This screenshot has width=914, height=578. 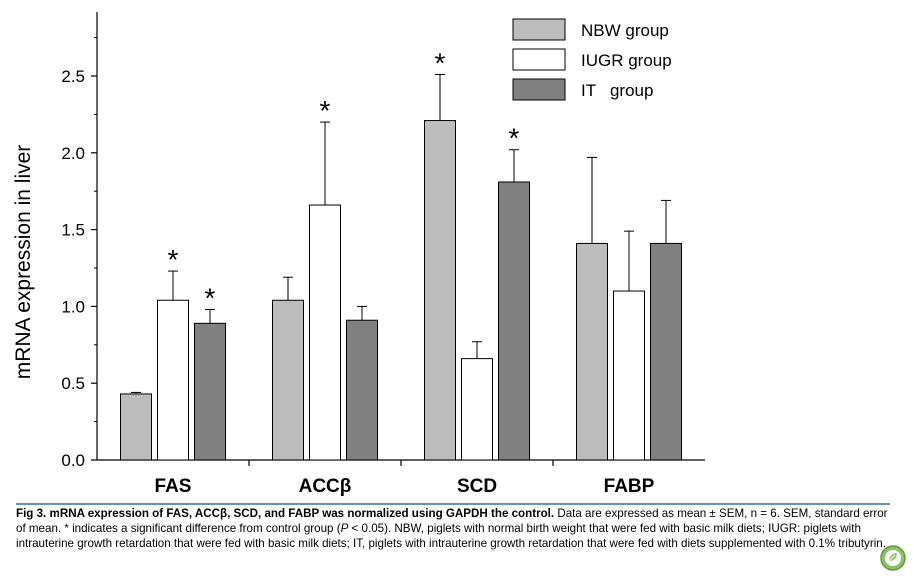 I want to click on x-tick-label: SCD, so click(x=477, y=486).